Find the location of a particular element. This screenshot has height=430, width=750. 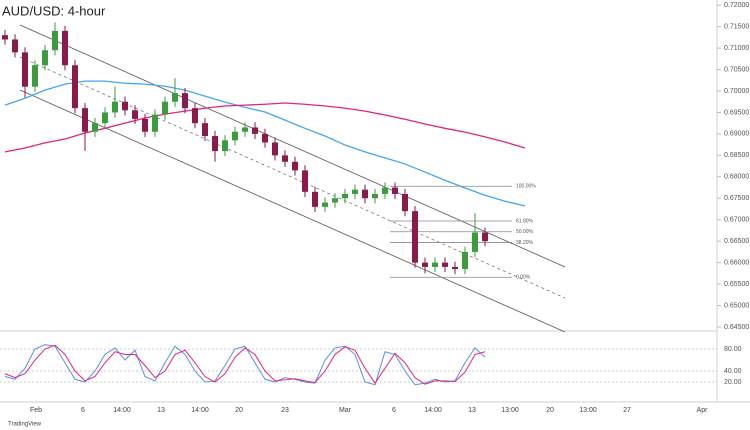

oscillator-tick-label: 40.00 is located at coordinates (733, 371).